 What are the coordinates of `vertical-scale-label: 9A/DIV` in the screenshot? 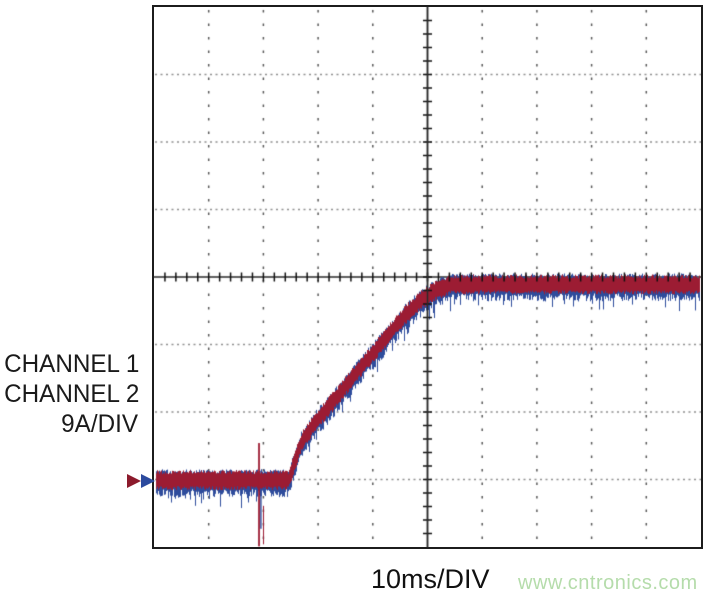 It's located at (99, 424).